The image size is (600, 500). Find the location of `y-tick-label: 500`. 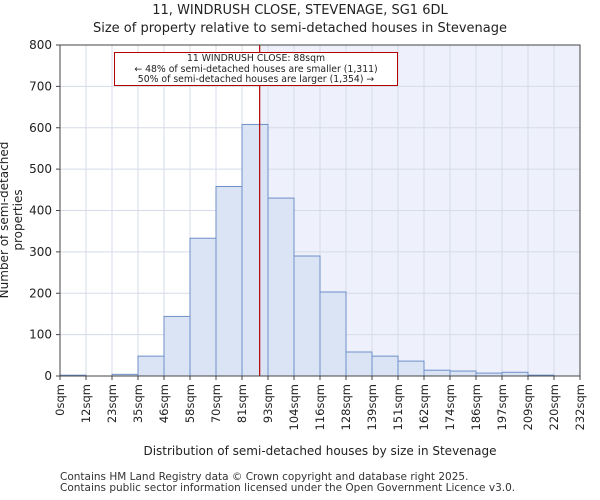

y-tick-label: 500 is located at coordinates (40, 169).